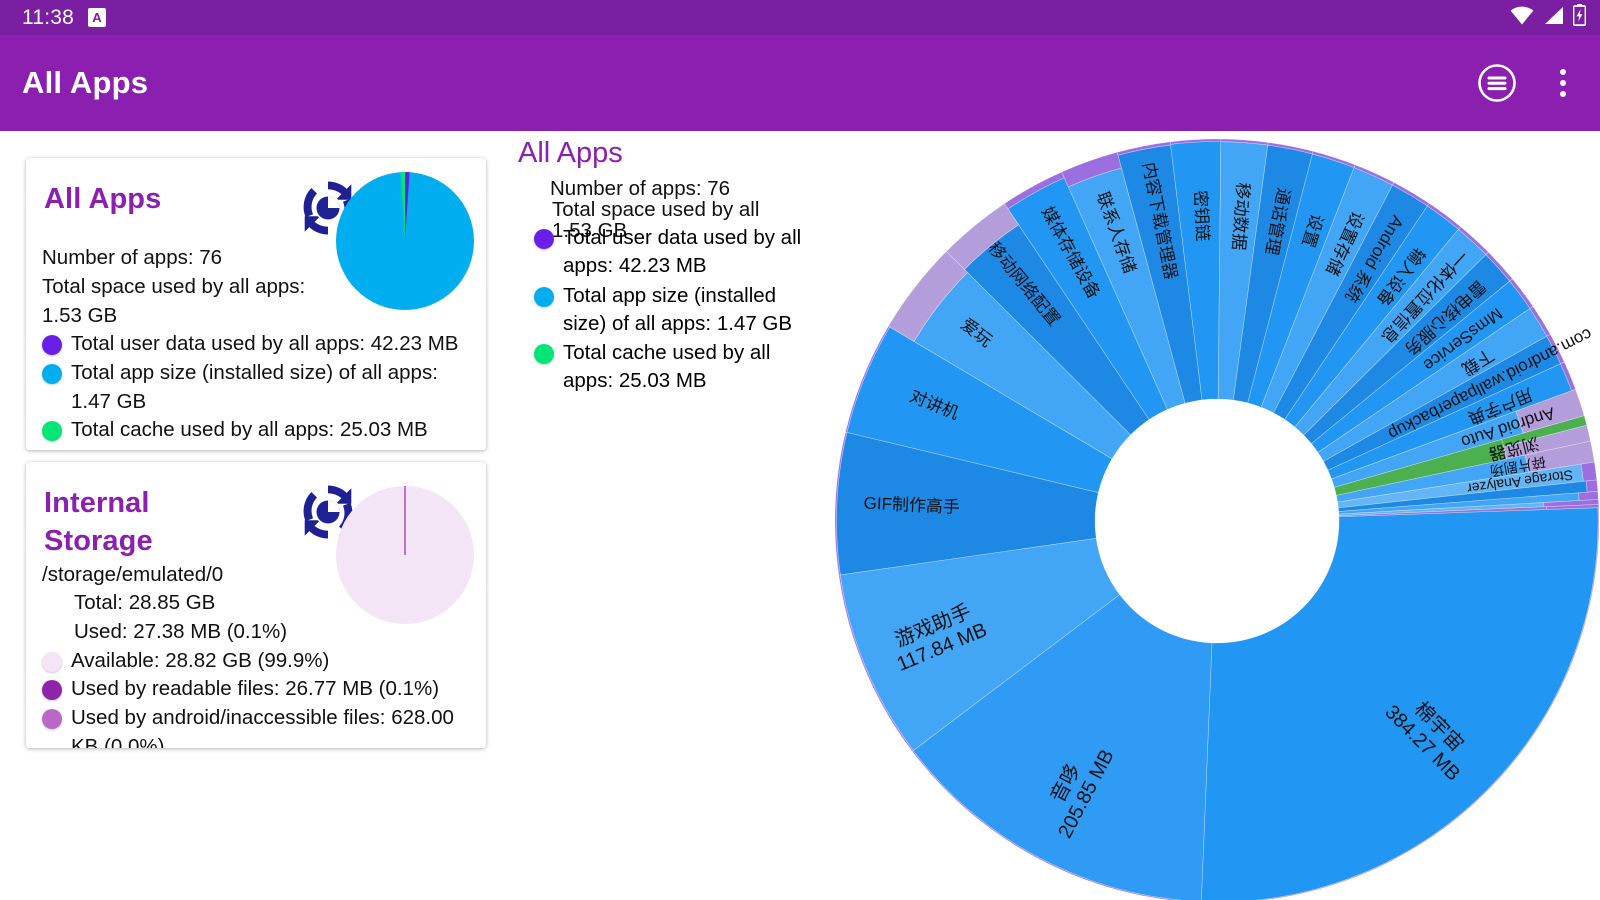  I want to click on status-bar: 11:38 A, so click(800, 17).